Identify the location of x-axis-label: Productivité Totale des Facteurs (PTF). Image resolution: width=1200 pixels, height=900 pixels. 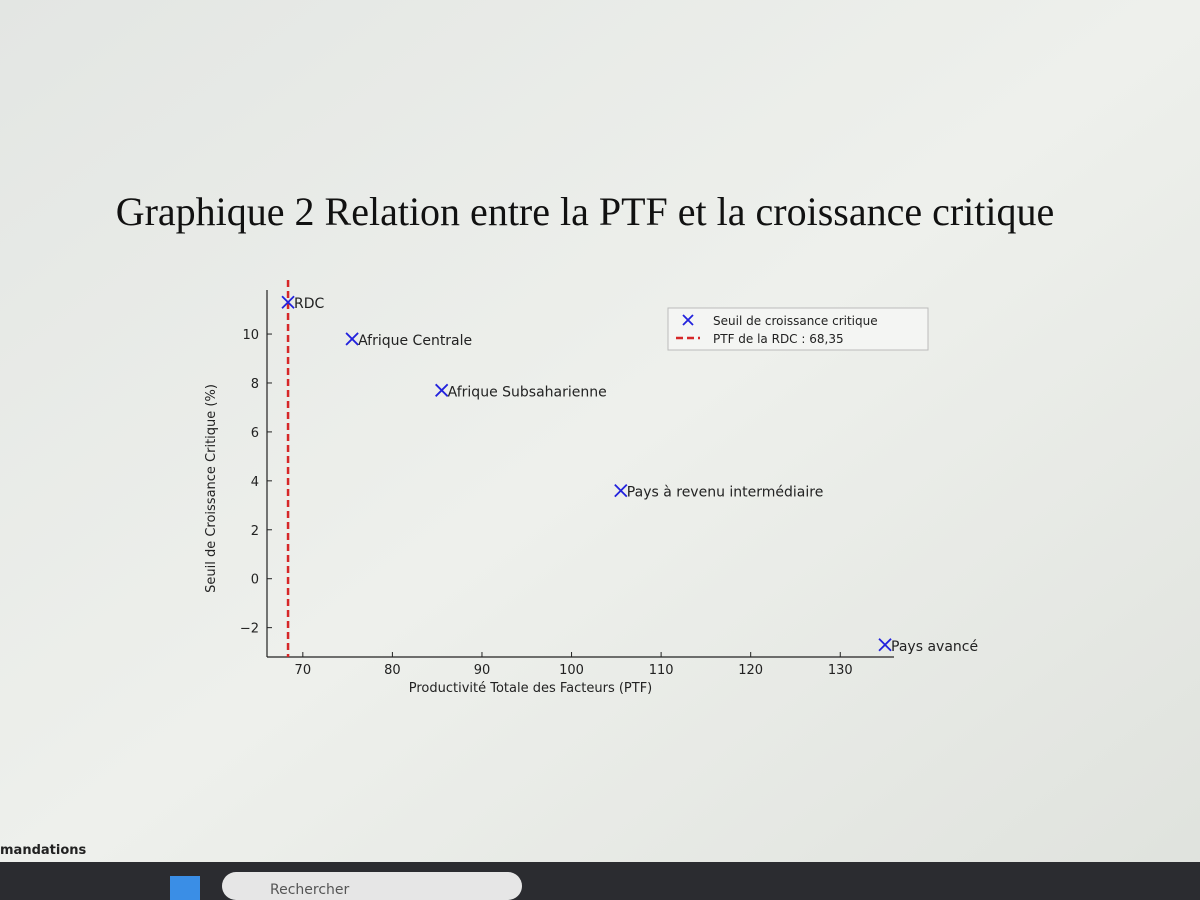
(531, 688).